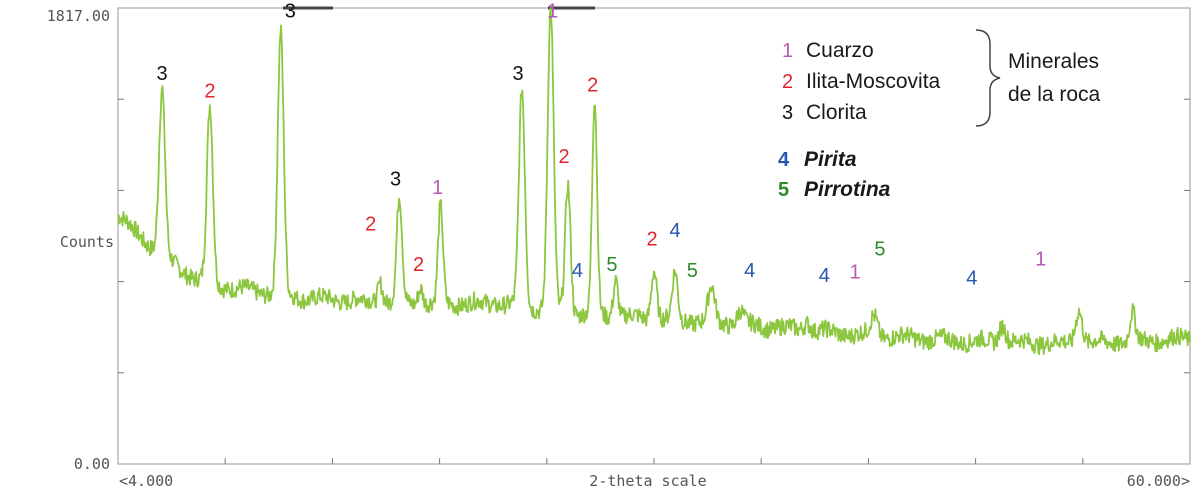  Describe the element at coordinates (1053, 61) in the screenshot. I see `legend-group-label-1: Minerales` at that location.